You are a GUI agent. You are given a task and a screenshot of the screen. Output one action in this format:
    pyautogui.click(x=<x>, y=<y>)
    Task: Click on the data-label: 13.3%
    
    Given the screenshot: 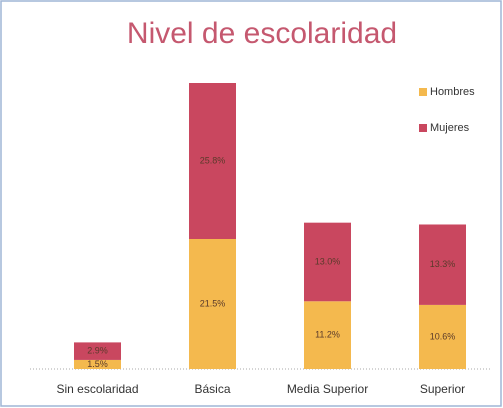 What is the action you would take?
    pyautogui.click(x=443, y=264)
    